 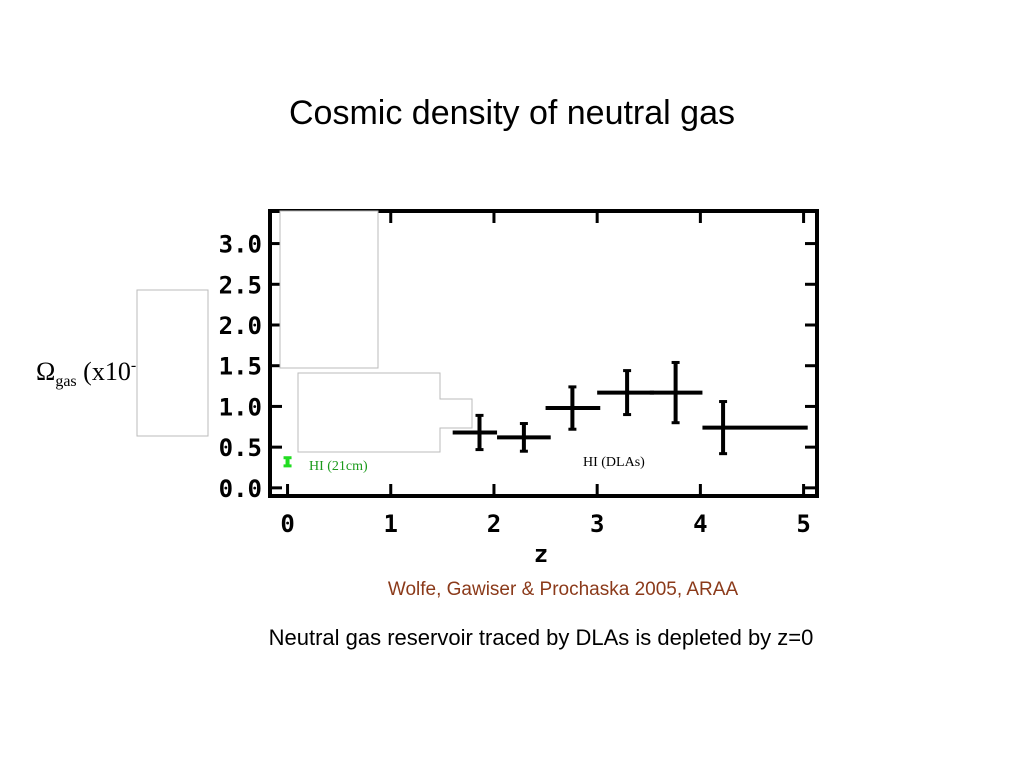 What do you see at coordinates (240, 407) in the screenshot?
I see `y-tick-label: 1.0` at bounding box center [240, 407].